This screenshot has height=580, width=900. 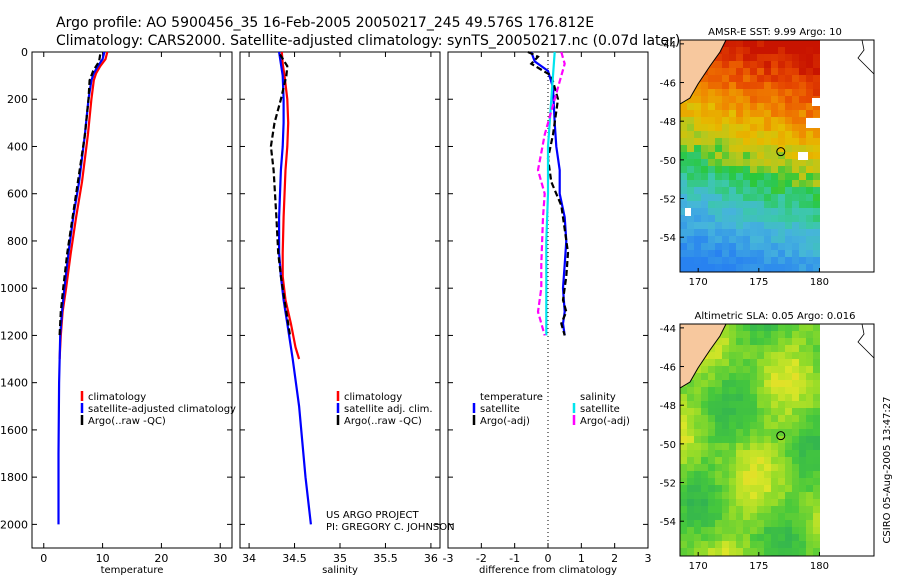 What do you see at coordinates (17, 241) in the screenshot?
I see `ytick-label: 800` at bounding box center [17, 241].